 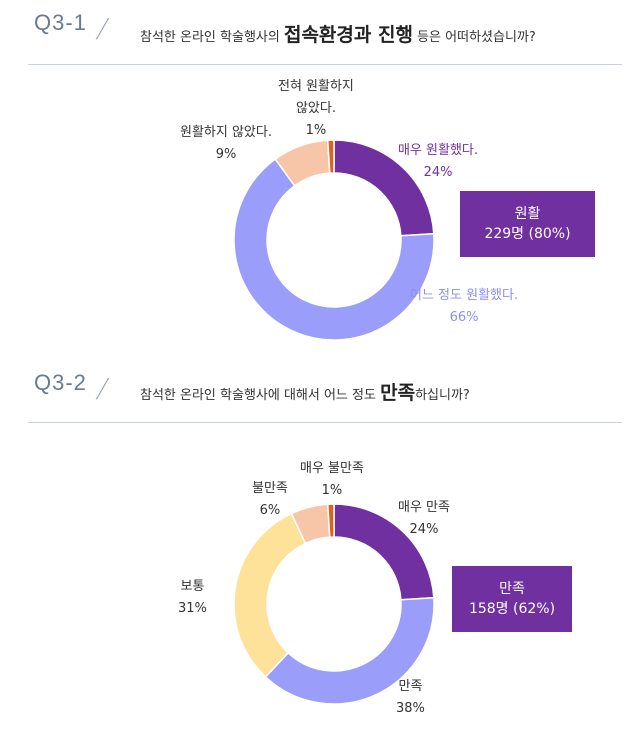 I want to click on chart2-label-satisfied-name: 만족, so click(x=410, y=686).